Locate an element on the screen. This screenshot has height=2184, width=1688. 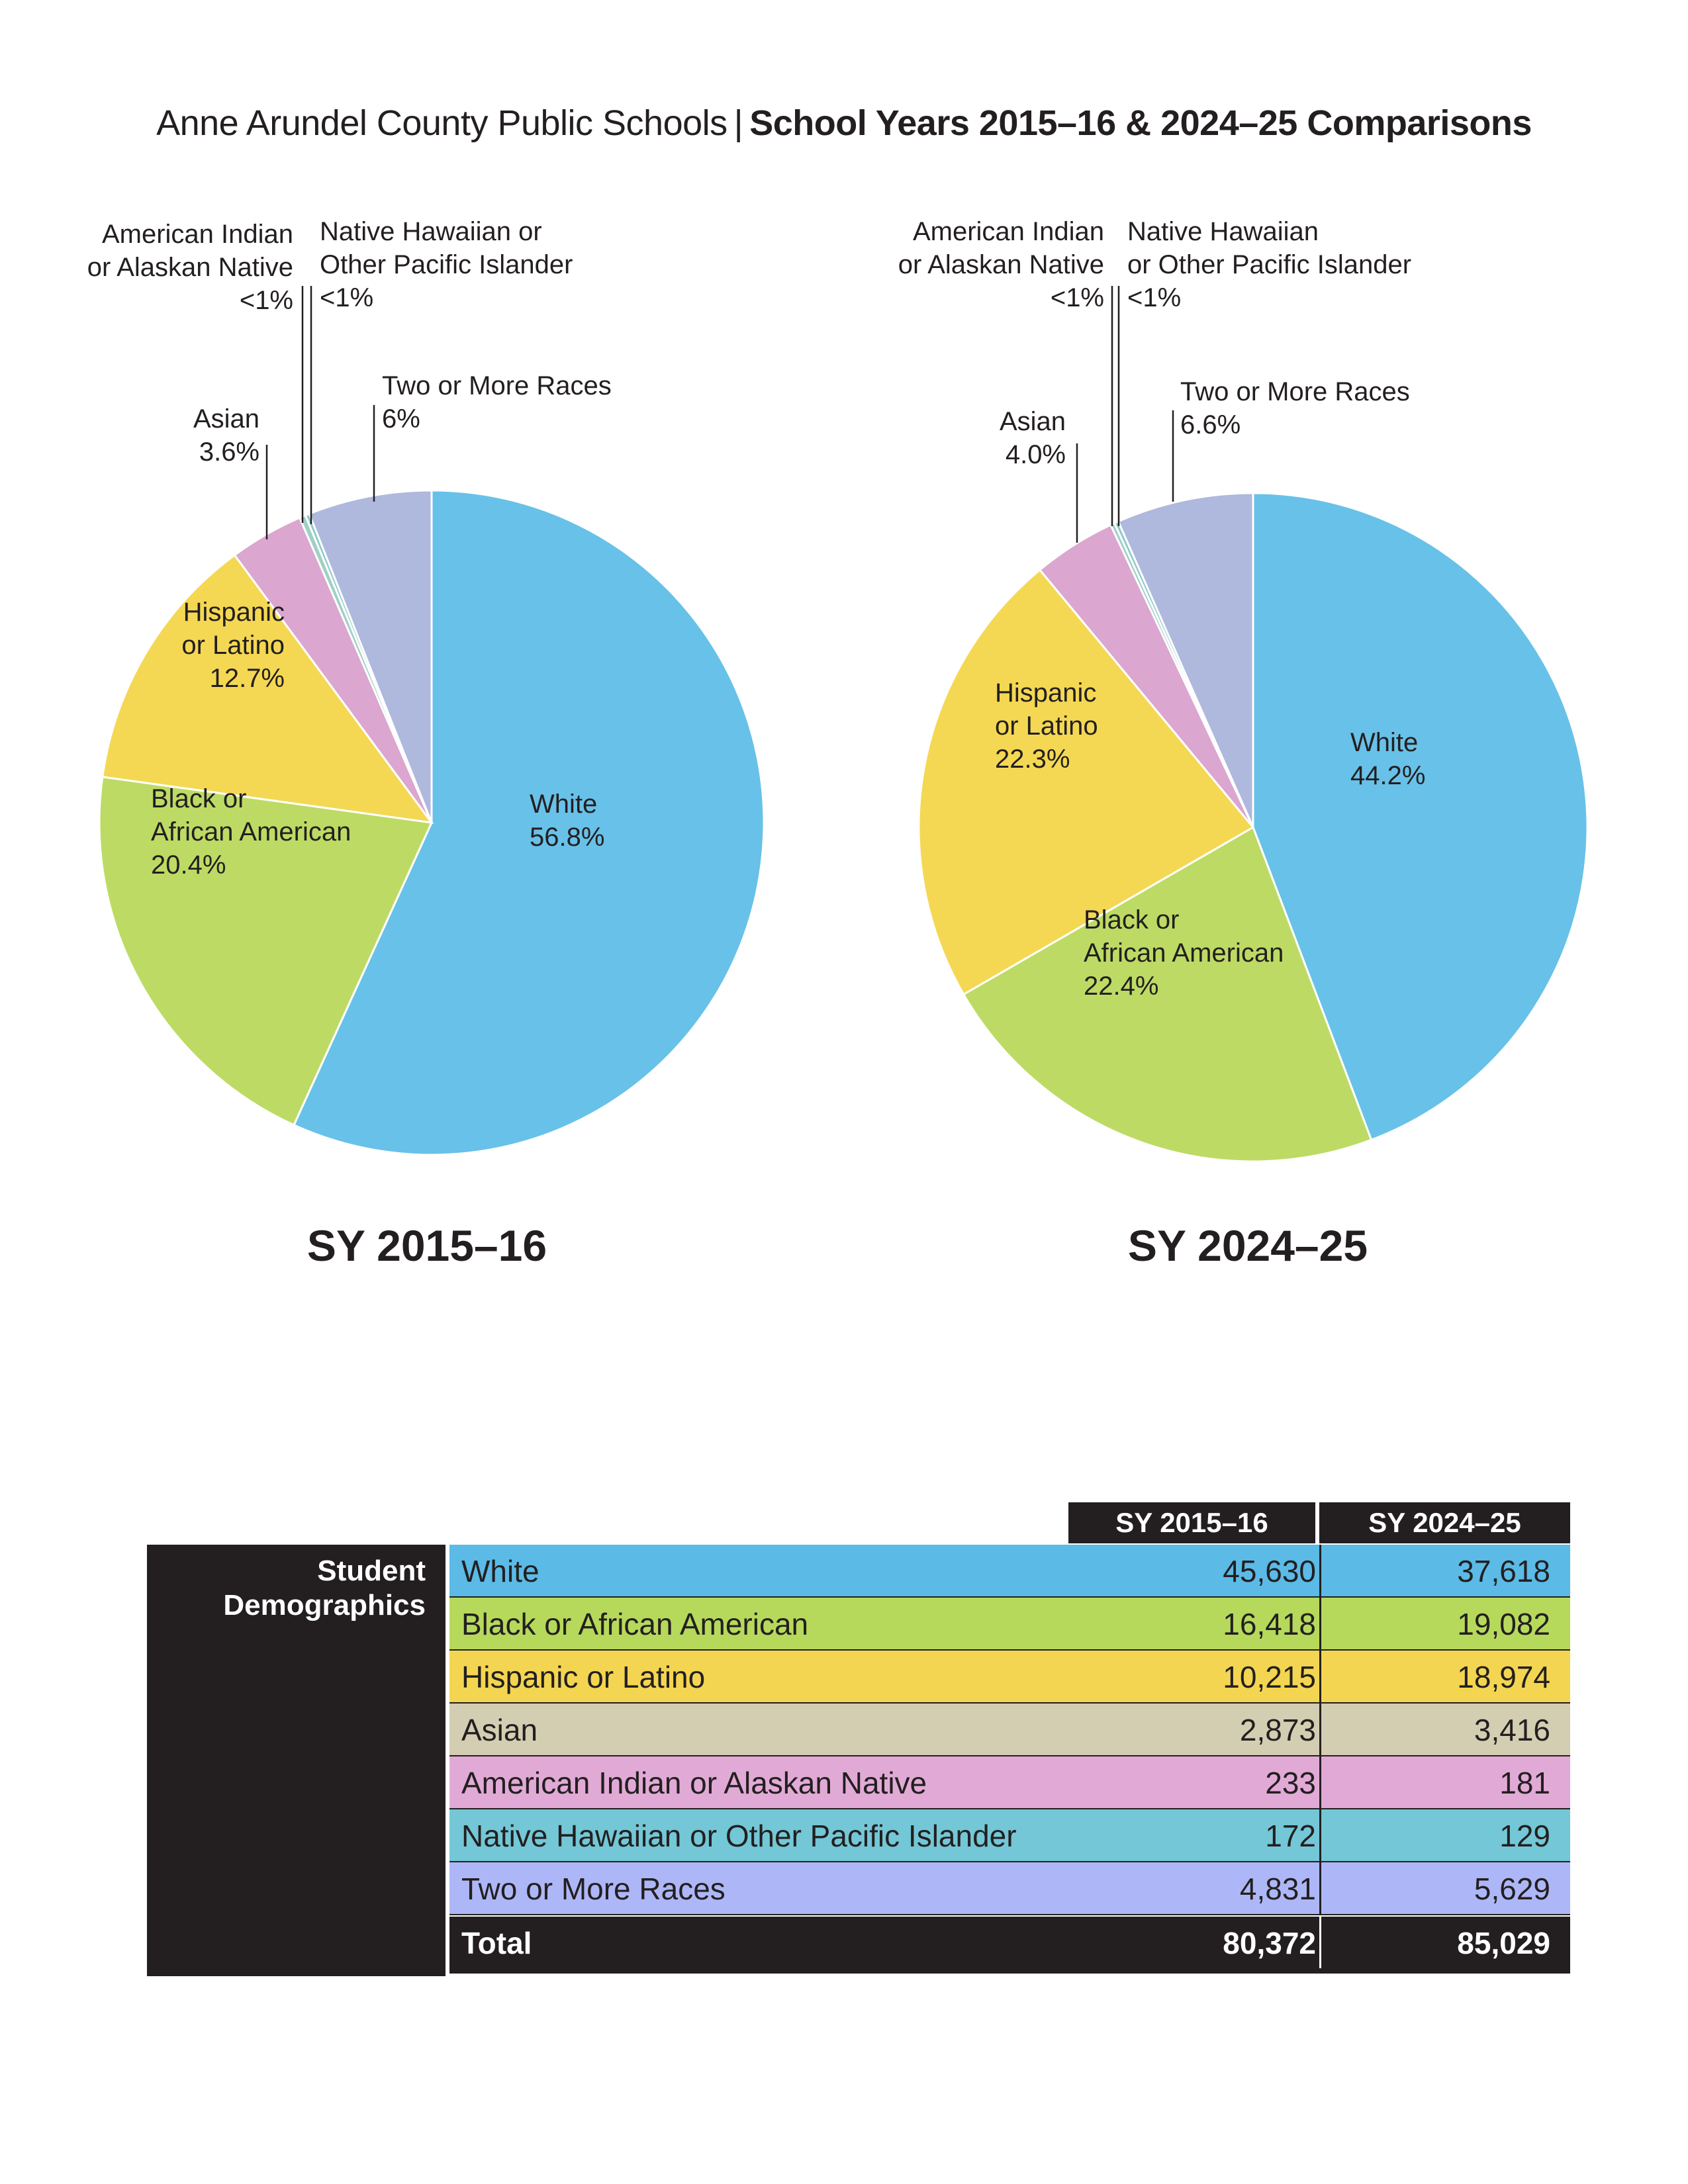
pie-label-black-or-african-american: Black or African American 20.4% is located at coordinates (251, 832).